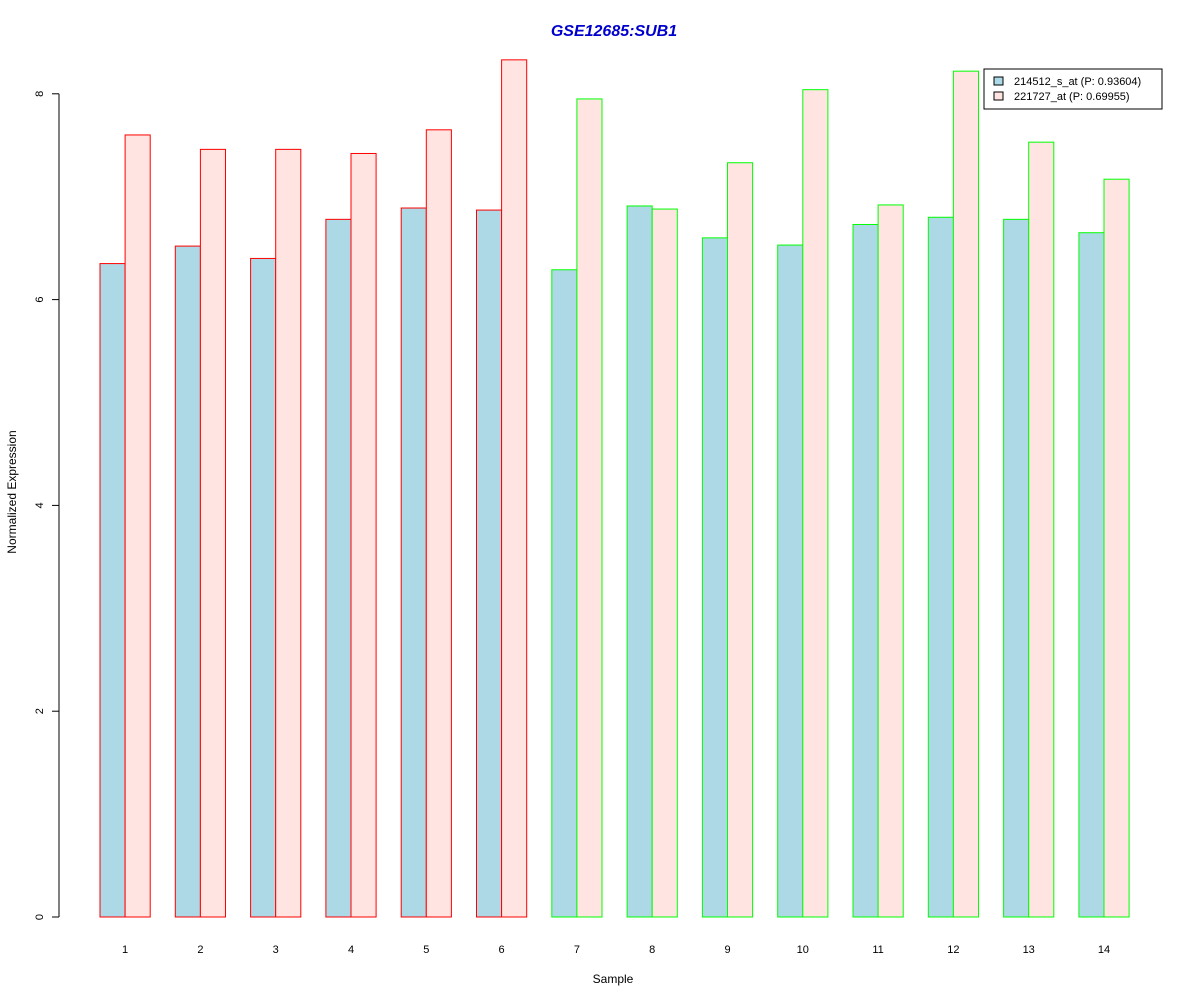 This screenshot has height=1000, width=1200. I want to click on x-tick-labels: 1 2 3 4 5 6 7 8 9 10 11 12 13 14, so click(616, 950).